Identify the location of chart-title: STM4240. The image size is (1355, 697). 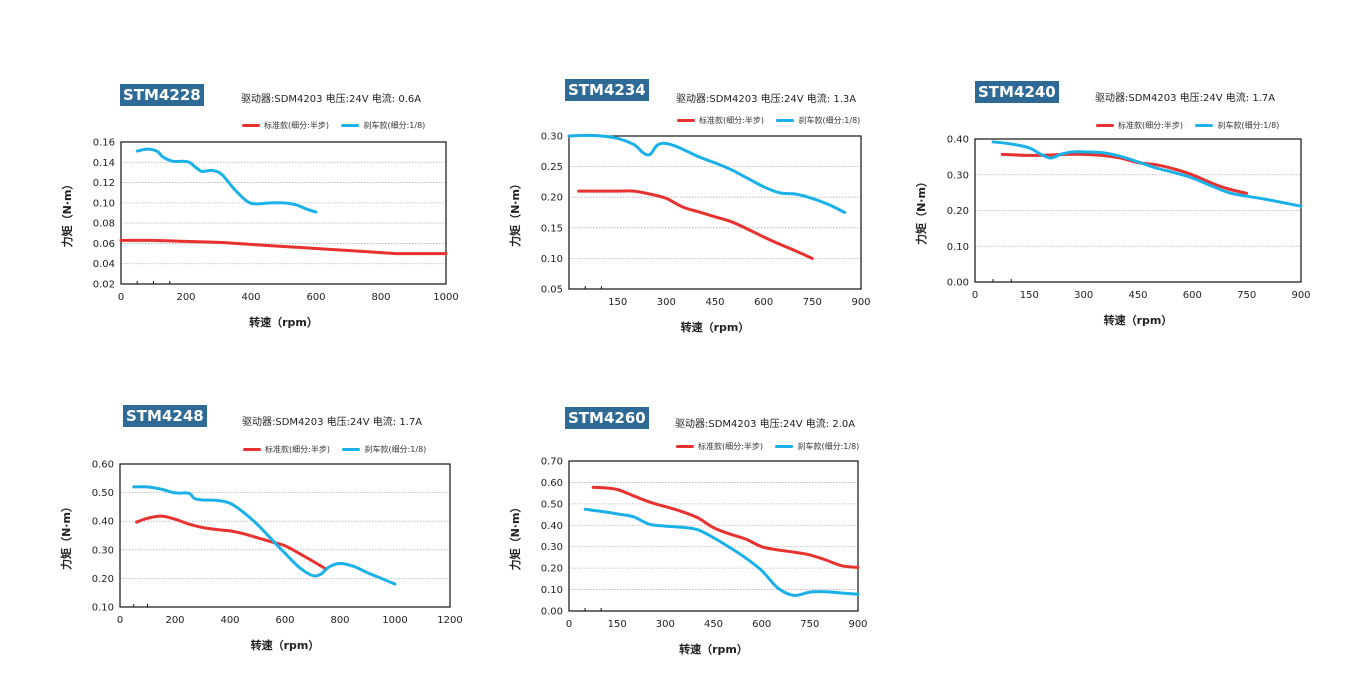
(1017, 92).